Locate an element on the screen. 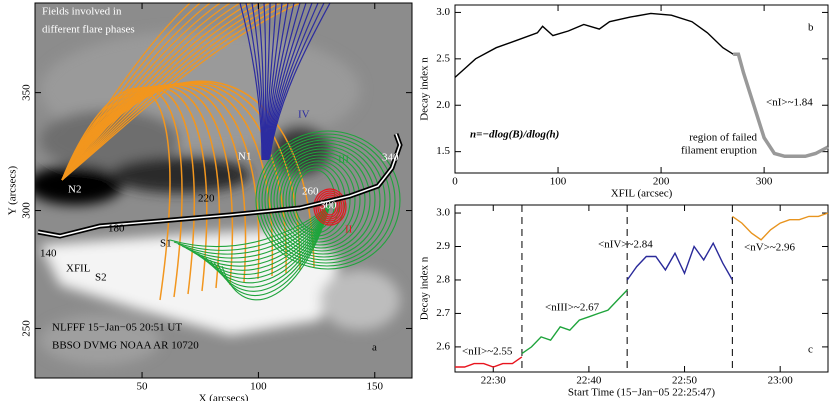  x-tick-label: 22:30 is located at coordinates (494, 381).